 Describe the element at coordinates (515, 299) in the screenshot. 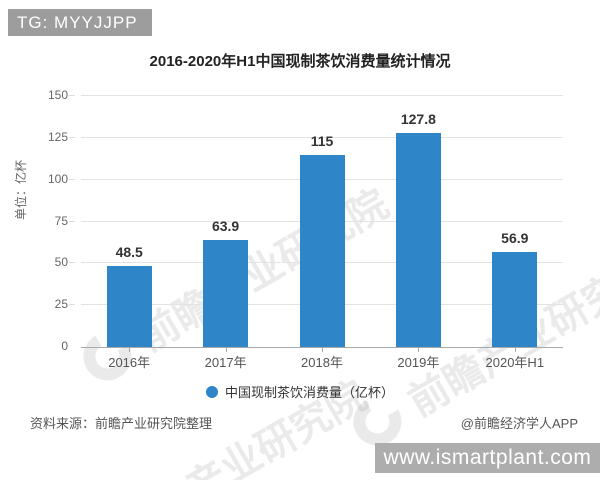

I see `bar-2020年H1` at that location.